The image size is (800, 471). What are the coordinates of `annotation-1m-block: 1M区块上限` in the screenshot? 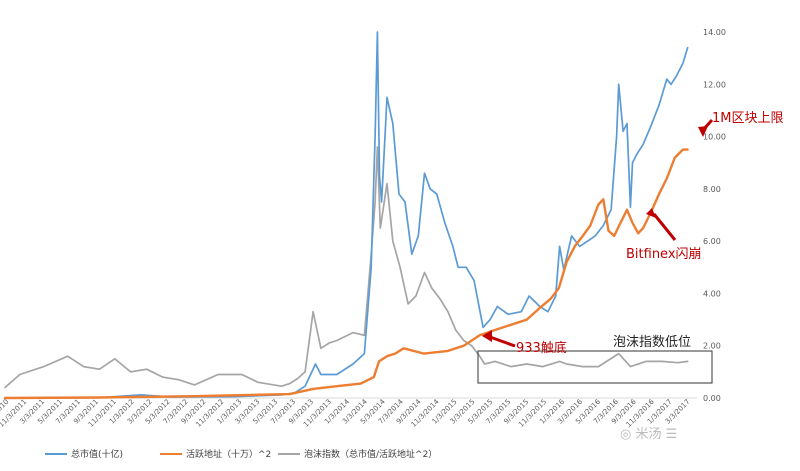 It's located at (748, 118).